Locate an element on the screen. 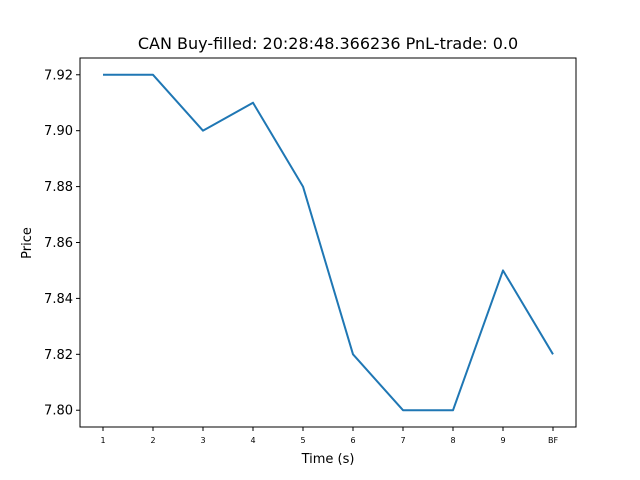  x-tick-label: BF is located at coordinates (553, 440).